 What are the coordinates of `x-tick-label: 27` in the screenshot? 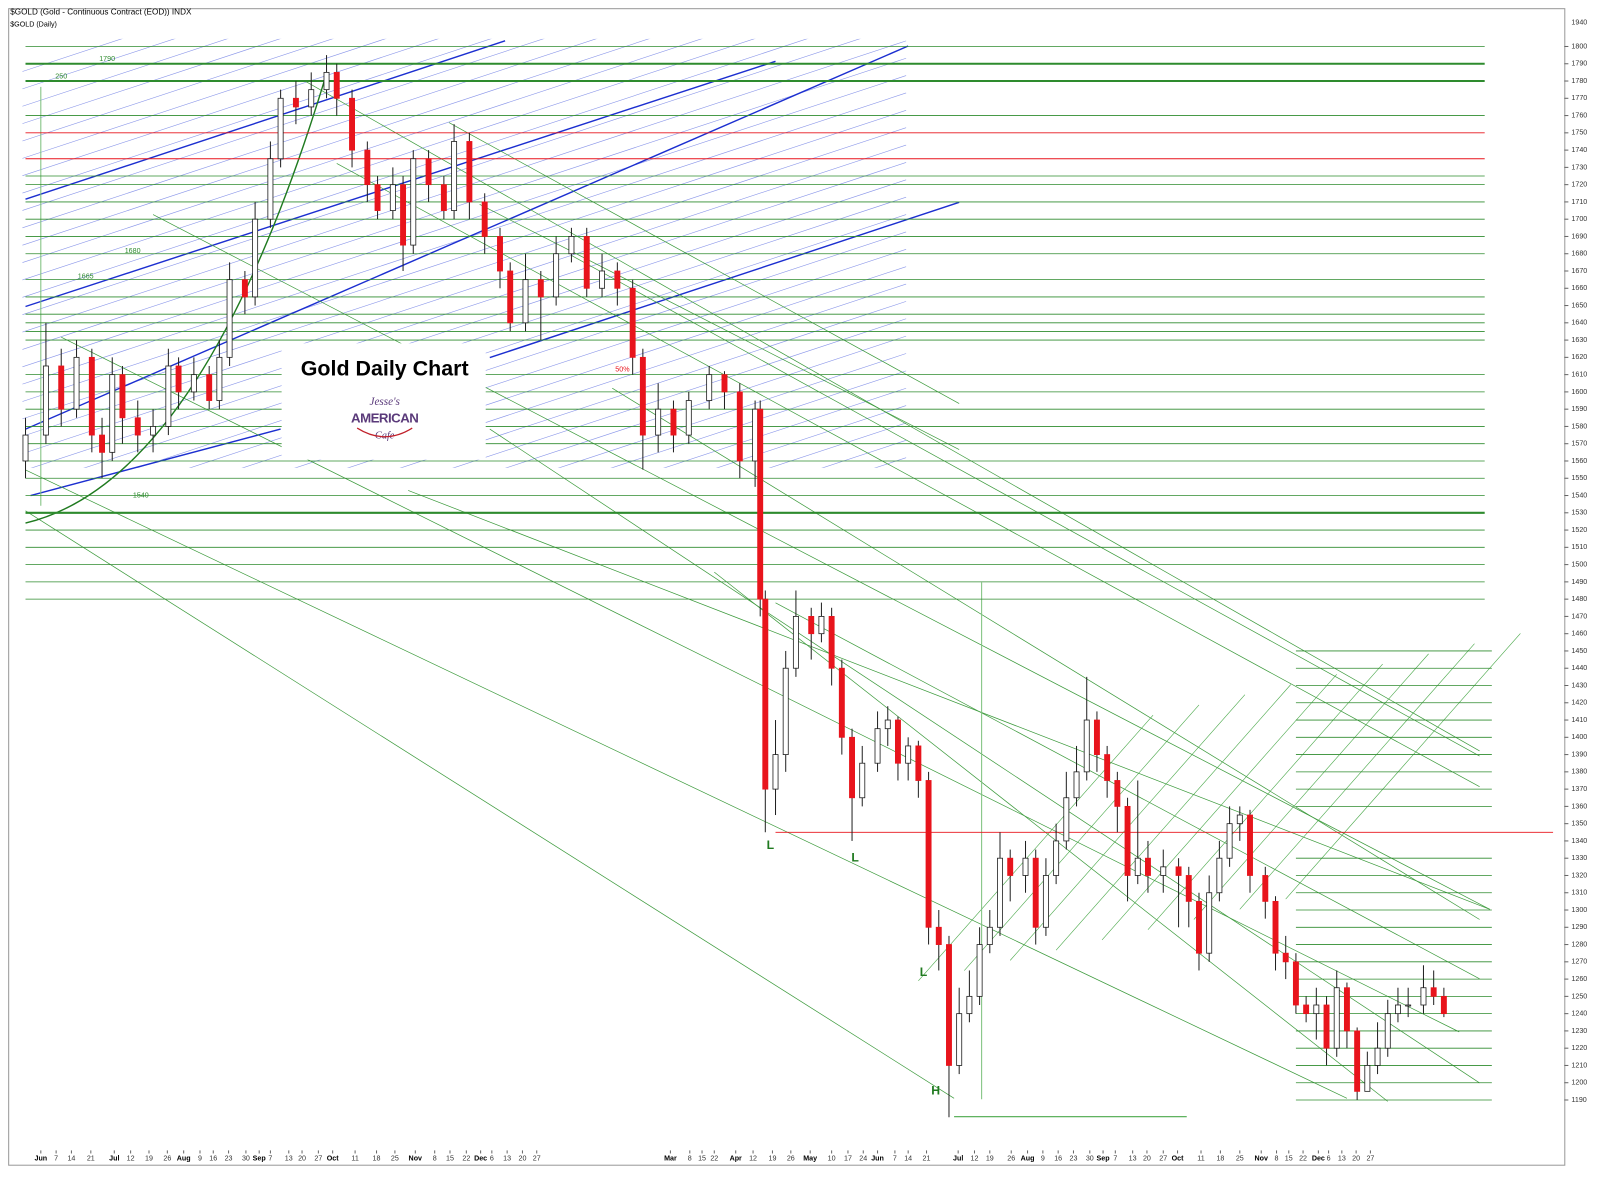 It's located at (1163, 1158).